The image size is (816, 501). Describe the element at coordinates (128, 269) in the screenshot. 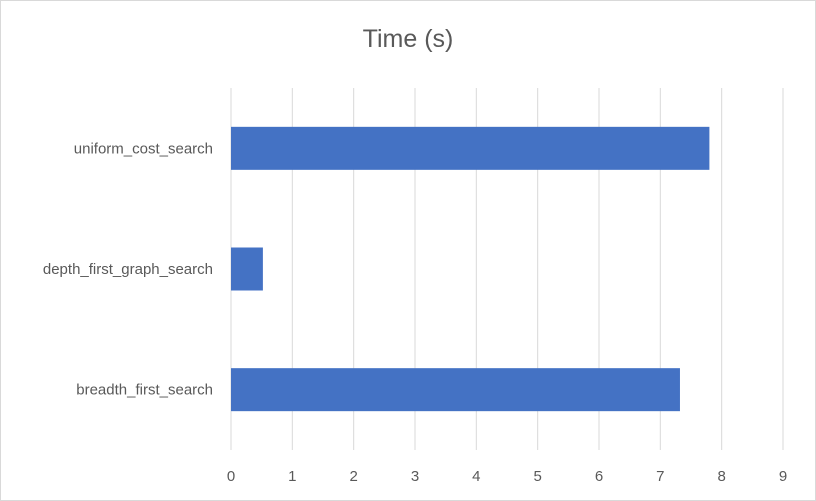

I see `category-label: depth_first_graph_search` at that location.